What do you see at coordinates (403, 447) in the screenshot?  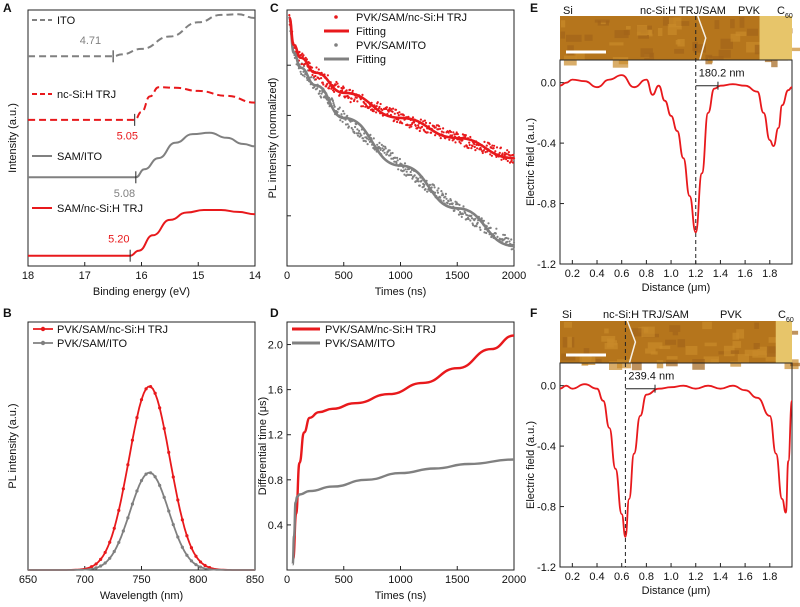 I see `panel-d-series-line` at bounding box center [403, 447].